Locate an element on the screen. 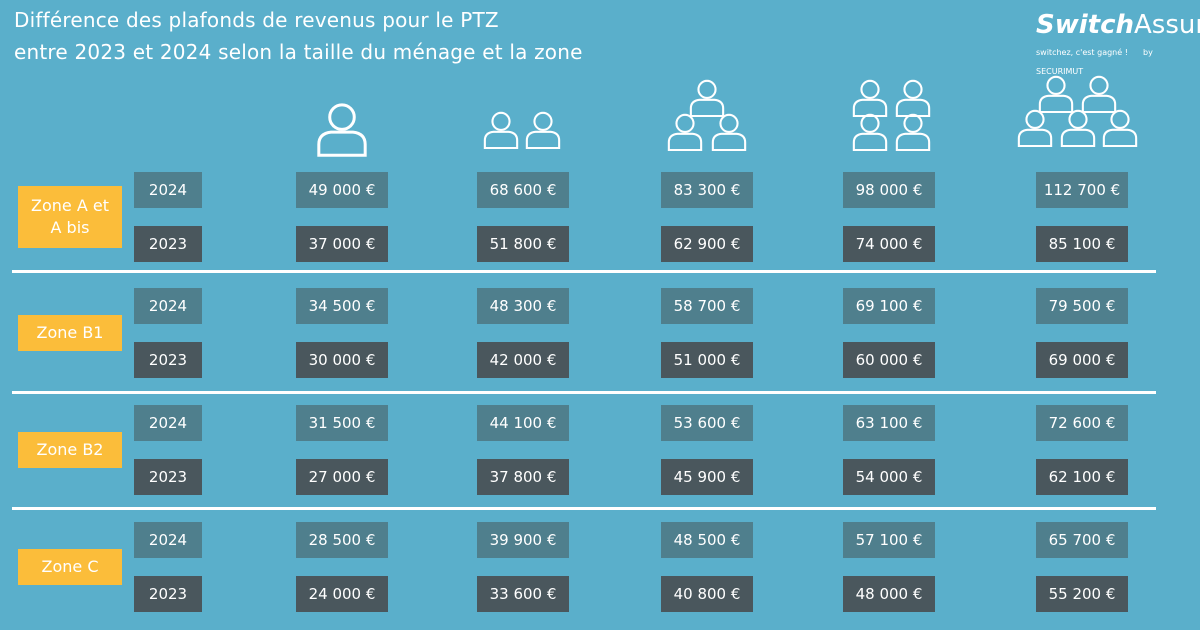  value-cell: 83 300 € is located at coordinates (707, 190).